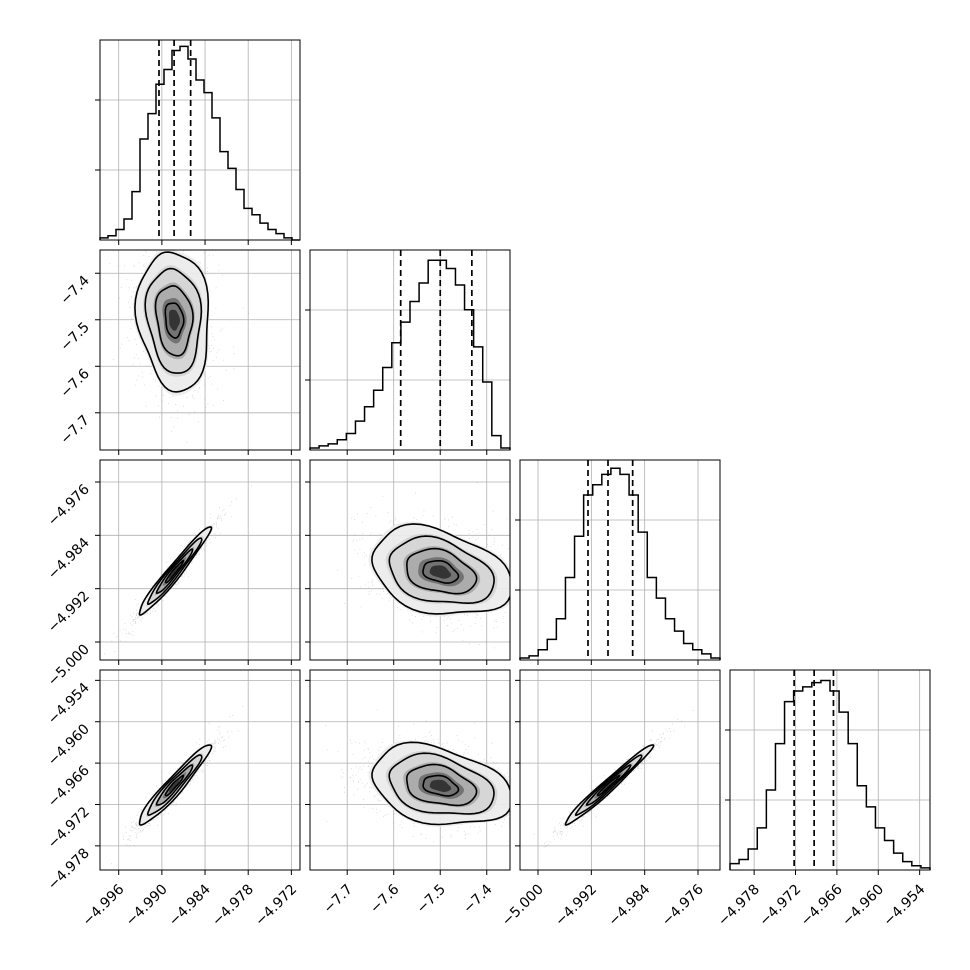 The width and height of the screenshot is (970, 970). I want to click on x-tick-label: −4.954, so click(905, 905).